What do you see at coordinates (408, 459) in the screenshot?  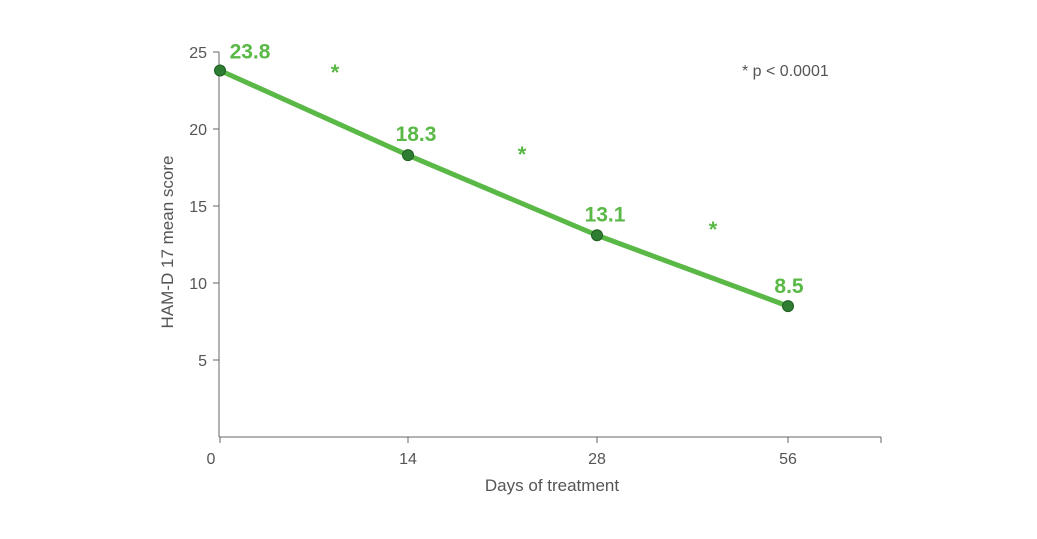 I see `x-tick-label: 14` at bounding box center [408, 459].